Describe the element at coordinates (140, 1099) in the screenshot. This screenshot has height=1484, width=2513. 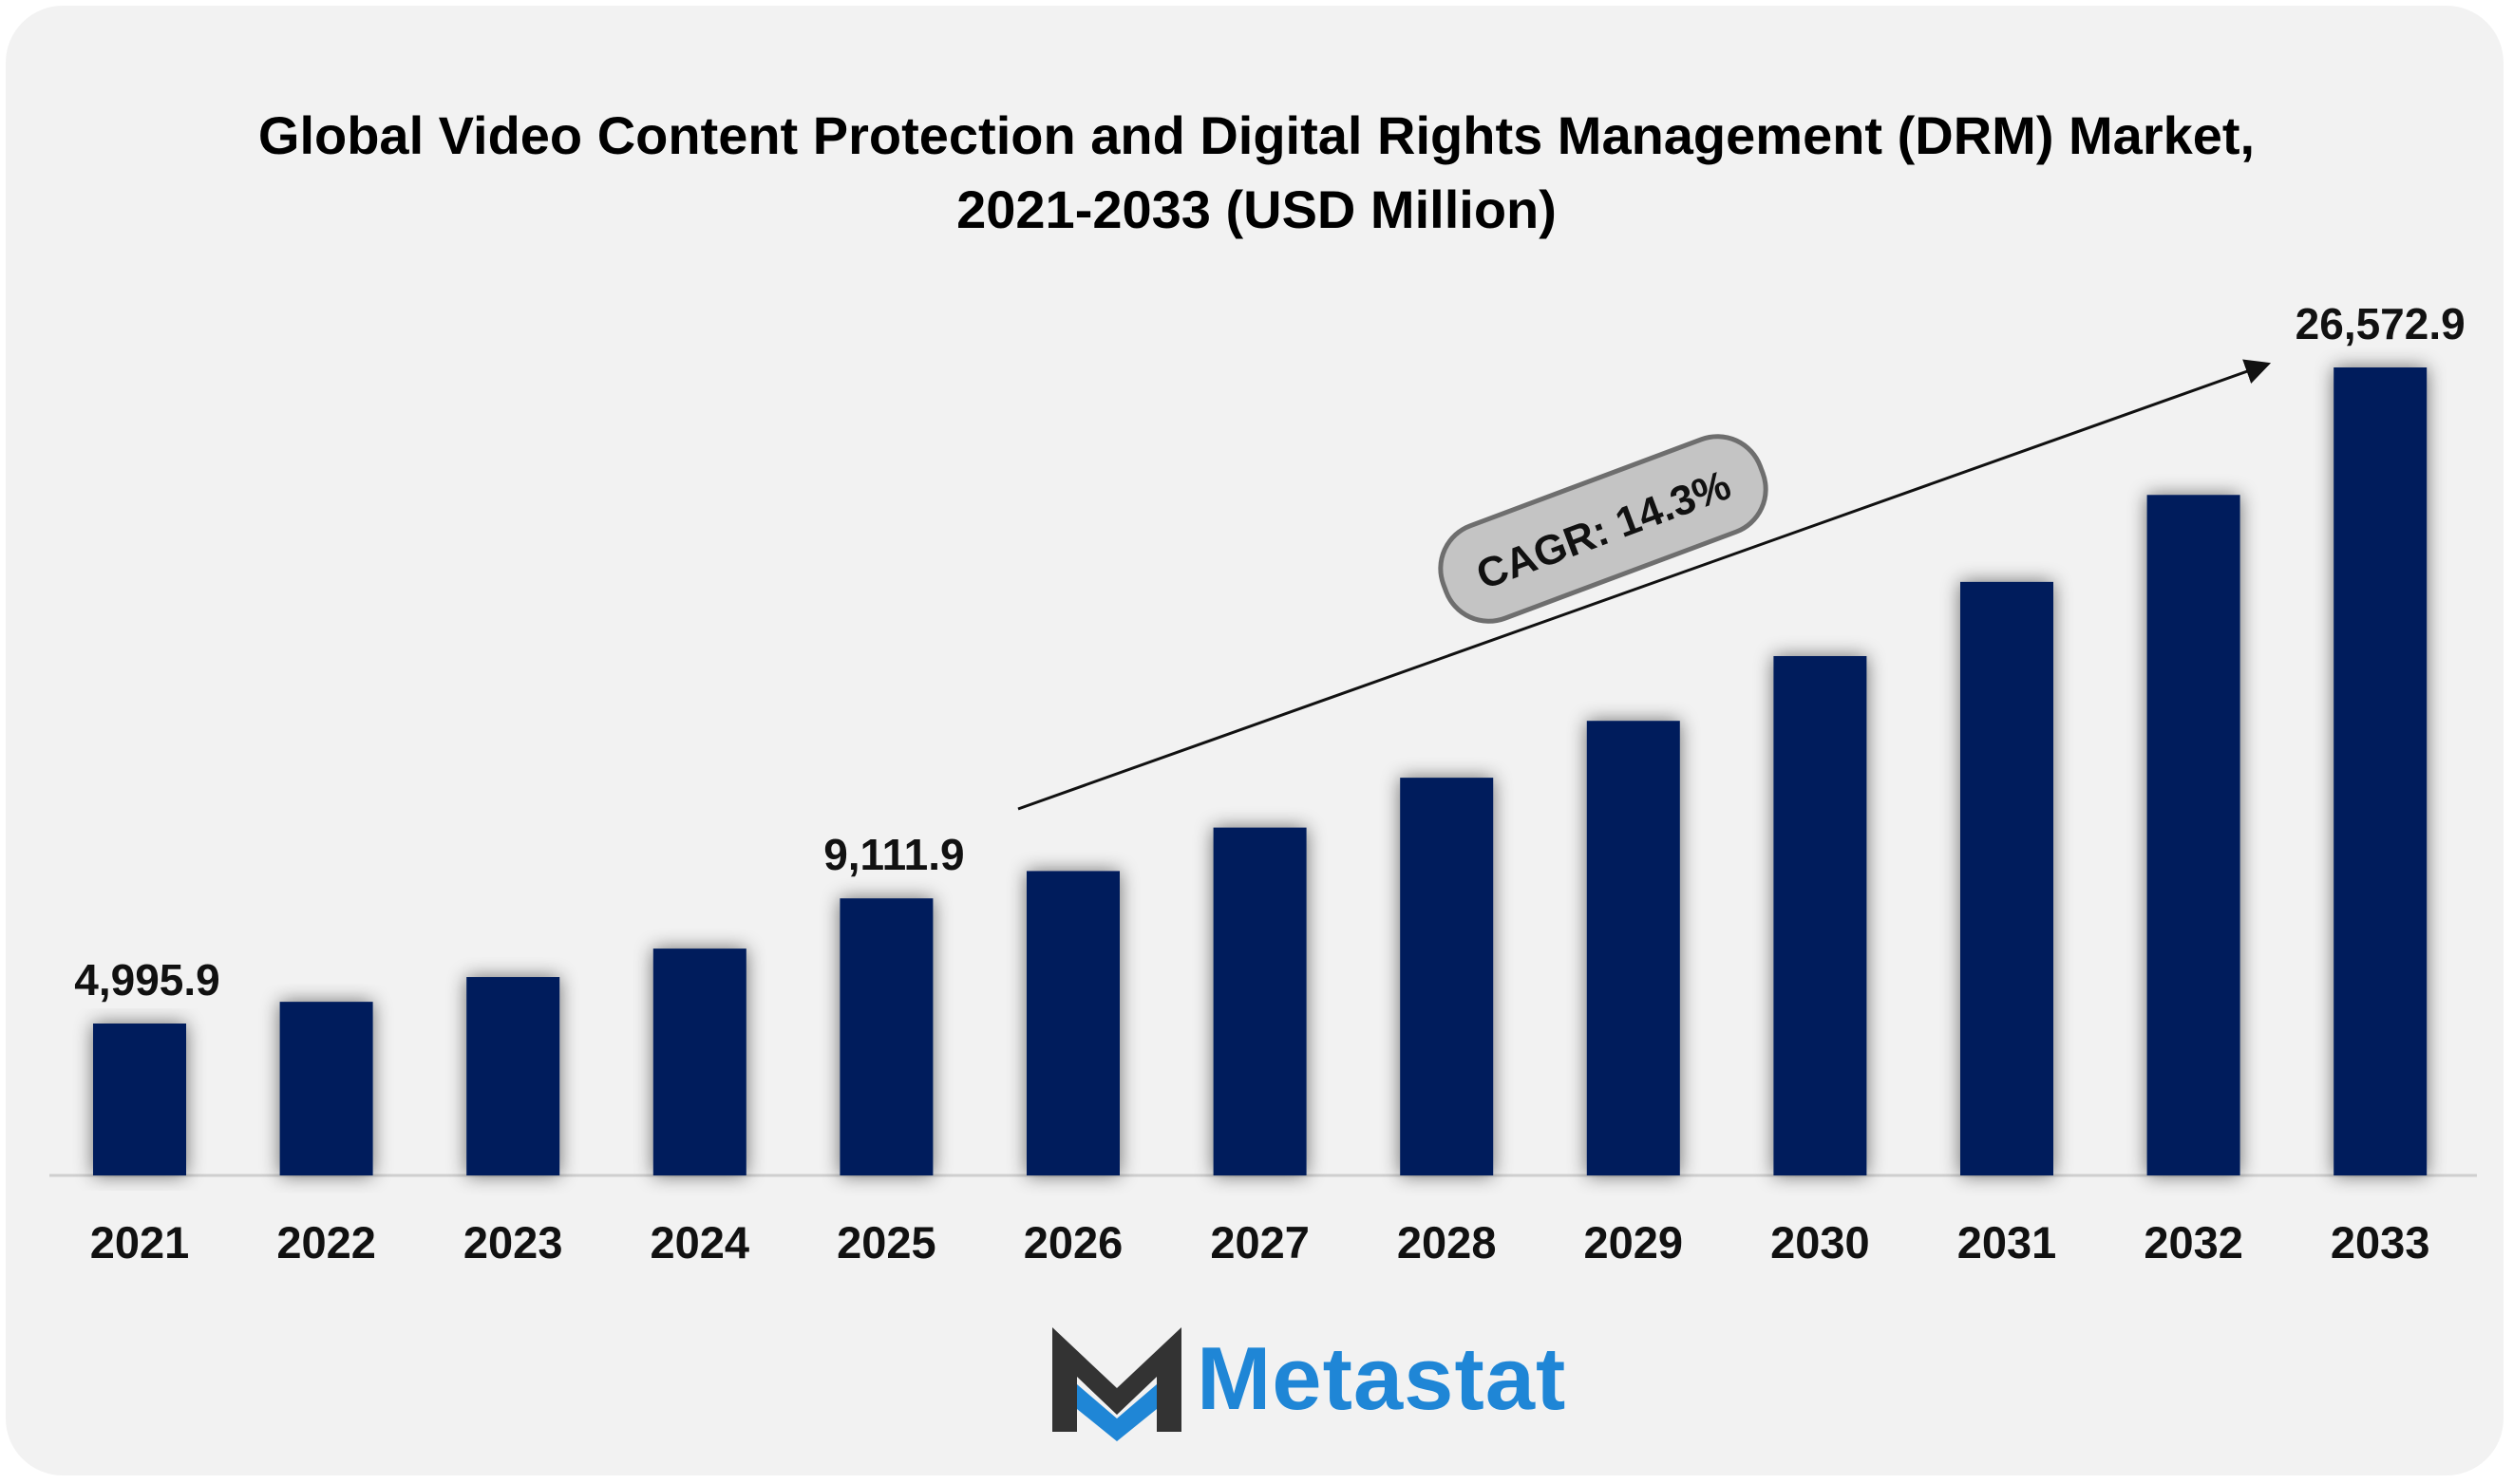
I see `bar-2021` at that location.